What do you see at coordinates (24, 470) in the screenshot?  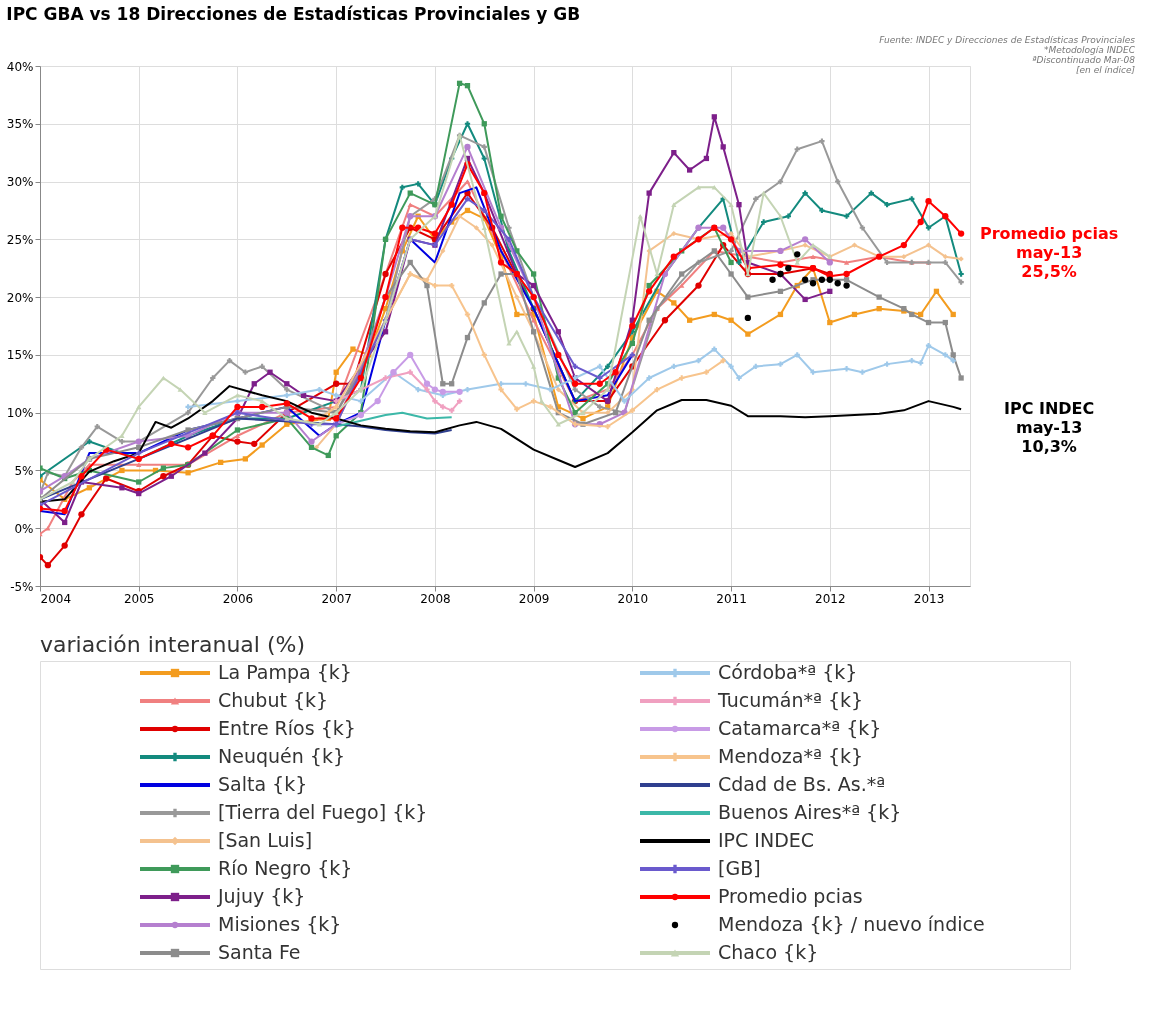 I see `y-tick-label: 5%` at bounding box center [24, 470].